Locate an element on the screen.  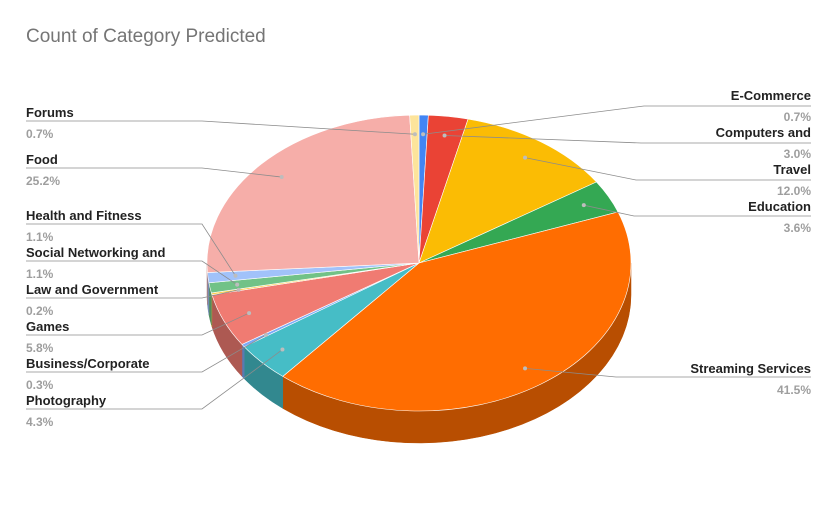
slice-label-9: Social Networking and is located at coordinates (95, 252).